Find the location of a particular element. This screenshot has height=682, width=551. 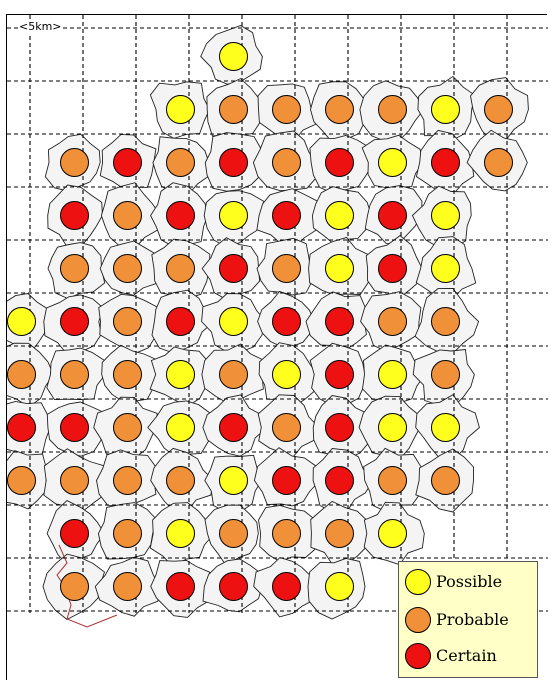

legend-item-certain: Certain is located at coordinates (470, 656).